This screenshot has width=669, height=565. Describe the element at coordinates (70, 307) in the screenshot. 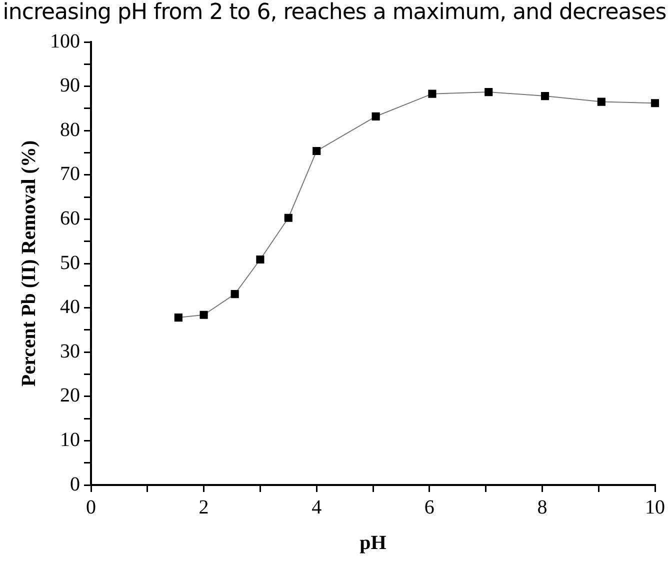

I see `y-tick-label: 40` at that location.